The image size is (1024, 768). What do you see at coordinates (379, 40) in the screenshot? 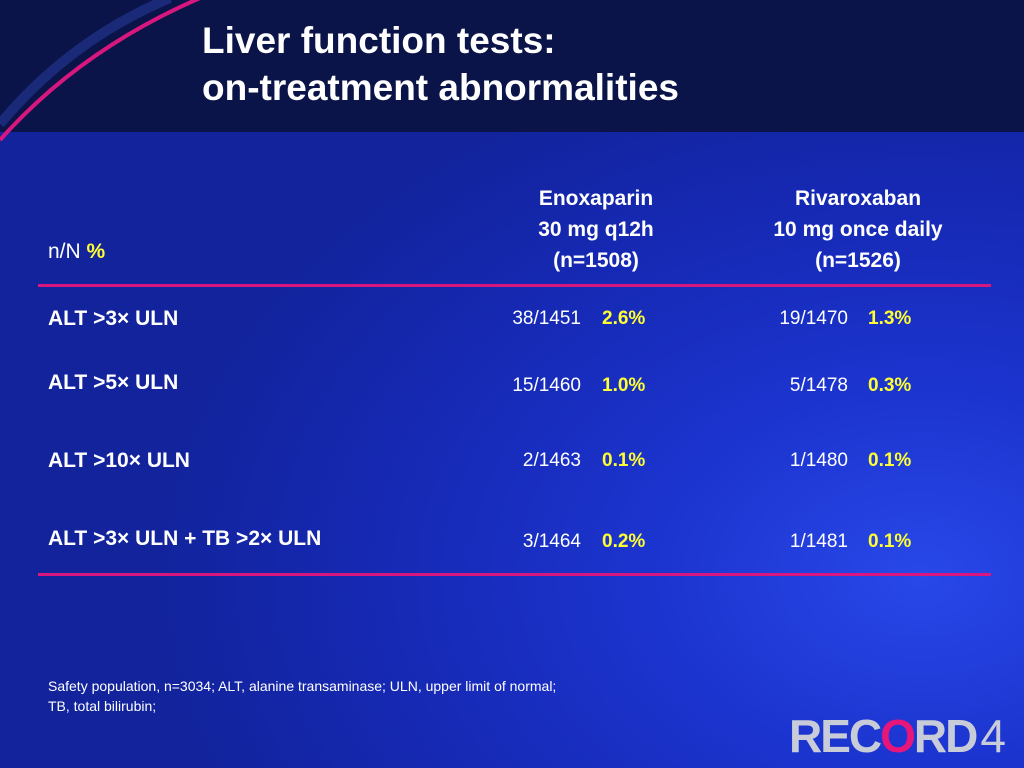
I see `page-title-line-1: Liver function tests:` at bounding box center [379, 40].